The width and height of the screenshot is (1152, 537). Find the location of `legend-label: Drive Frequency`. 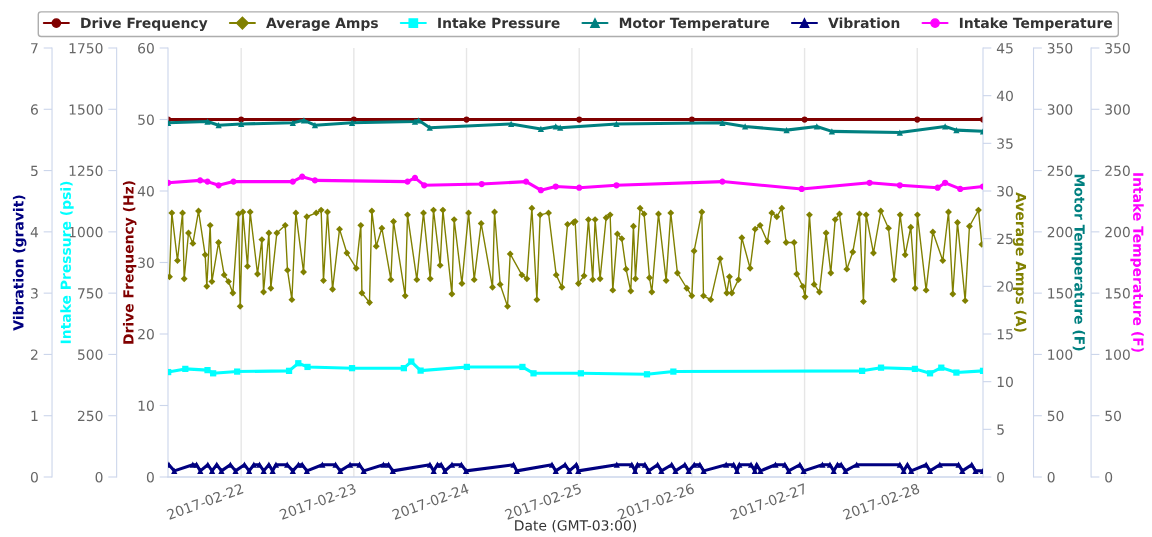

legend-label: Drive Frequency is located at coordinates (144, 24).